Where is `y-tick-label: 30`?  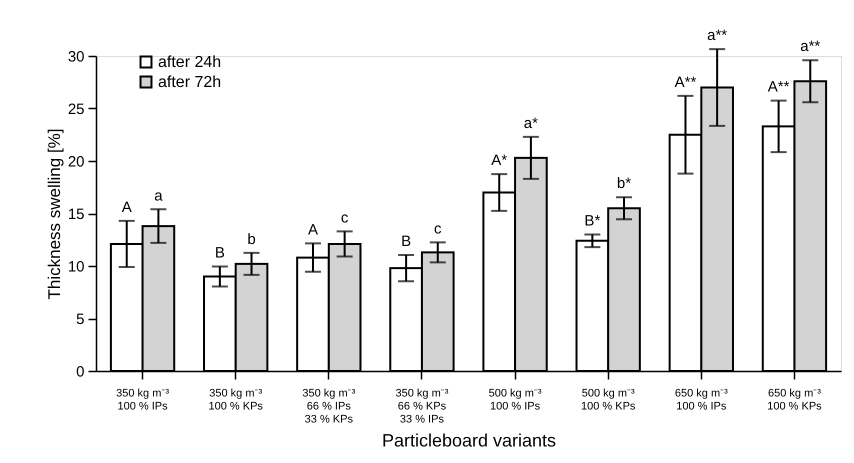 y-tick-label: 30 is located at coordinates (76, 57).